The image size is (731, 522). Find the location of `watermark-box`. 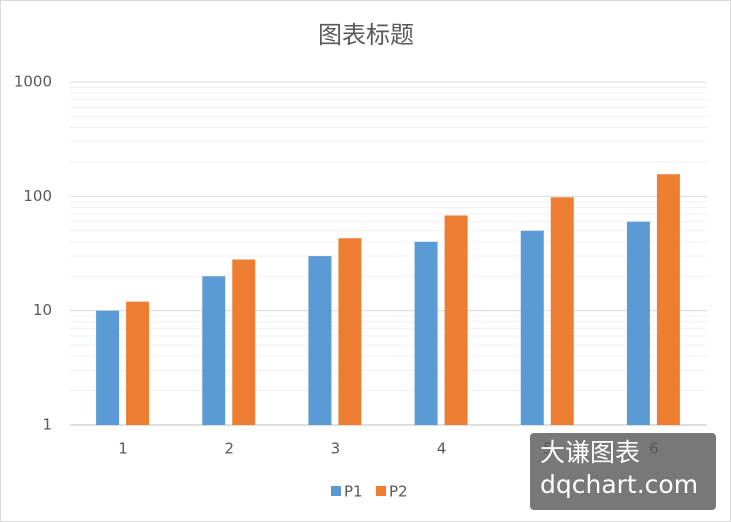

watermark-box is located at coordinates (623, 471).